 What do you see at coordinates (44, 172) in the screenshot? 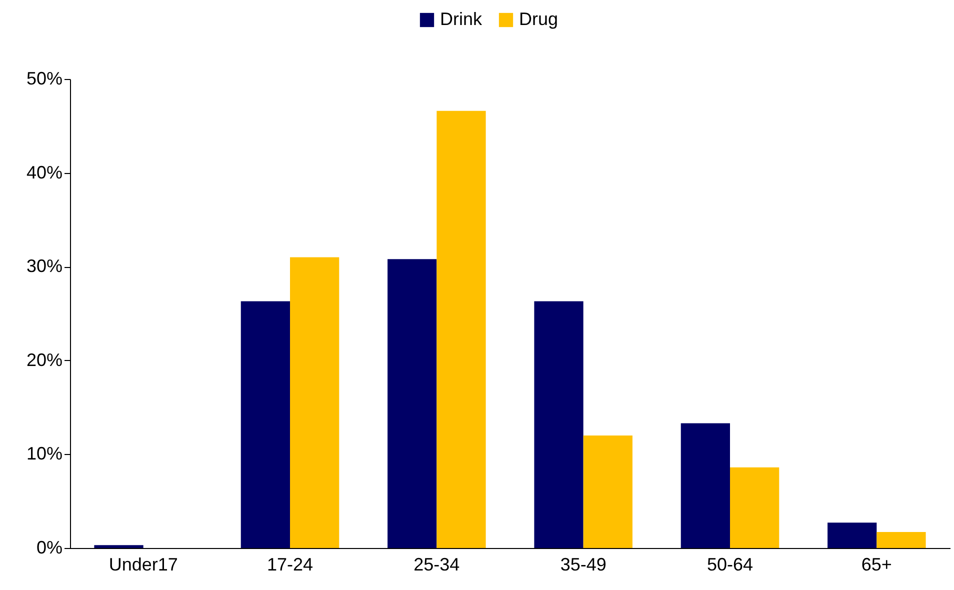
I see `y-tick-label: 40%` at bounding box center [44, 172].